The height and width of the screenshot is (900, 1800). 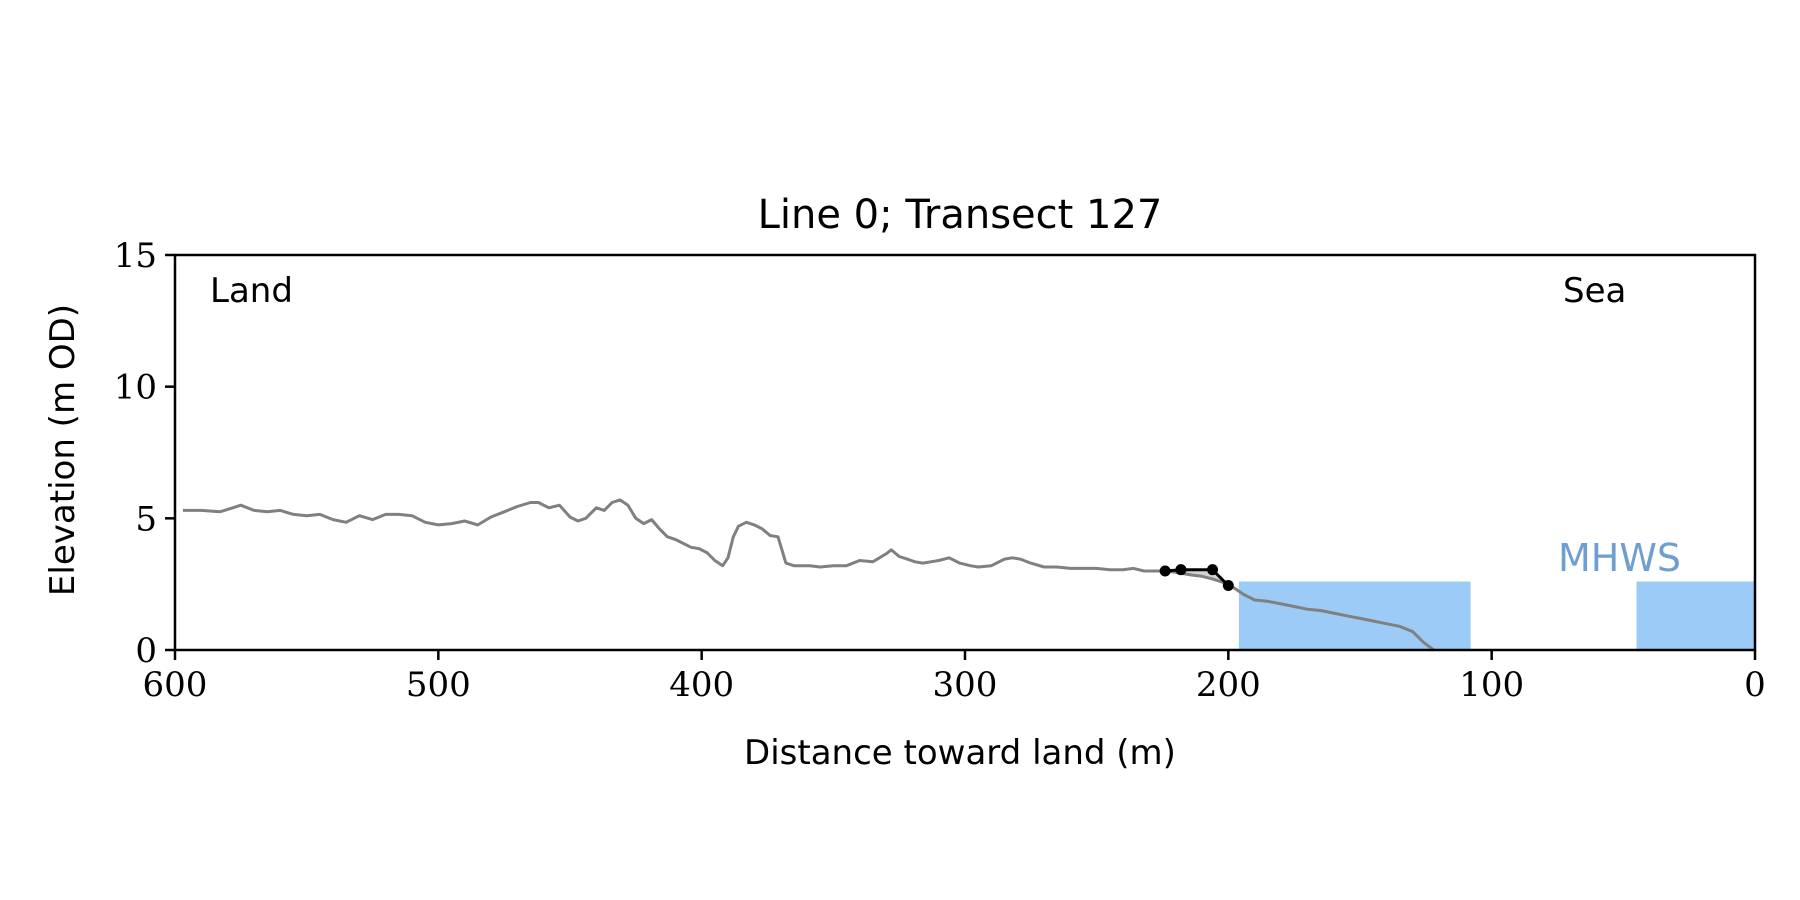 I want to click on y-axis-label: Elevation (m OD), so click(x=63, y=450).